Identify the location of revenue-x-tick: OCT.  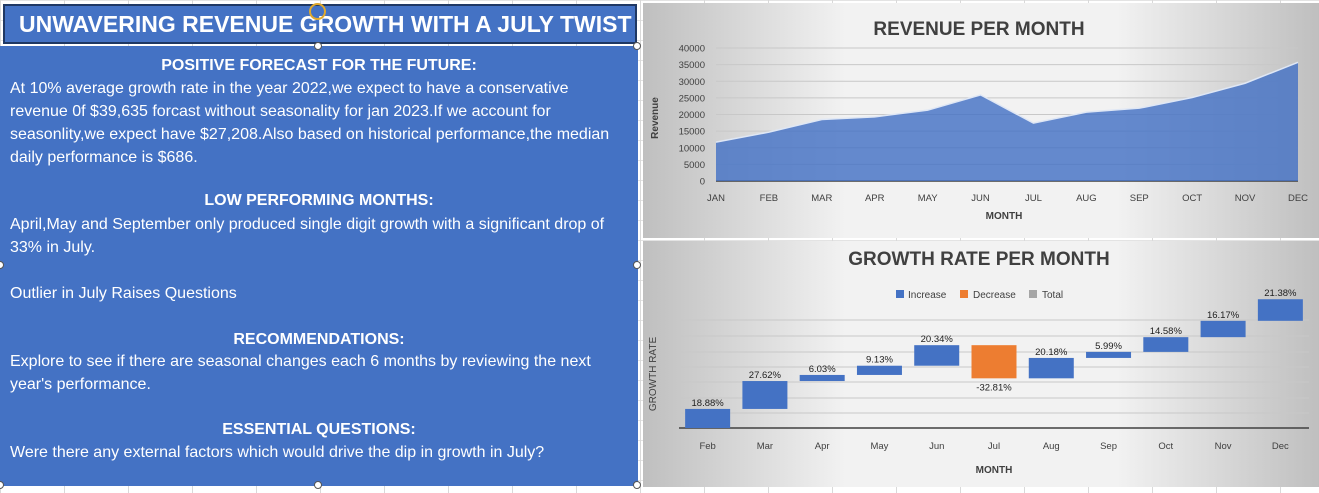
(1192, 198).